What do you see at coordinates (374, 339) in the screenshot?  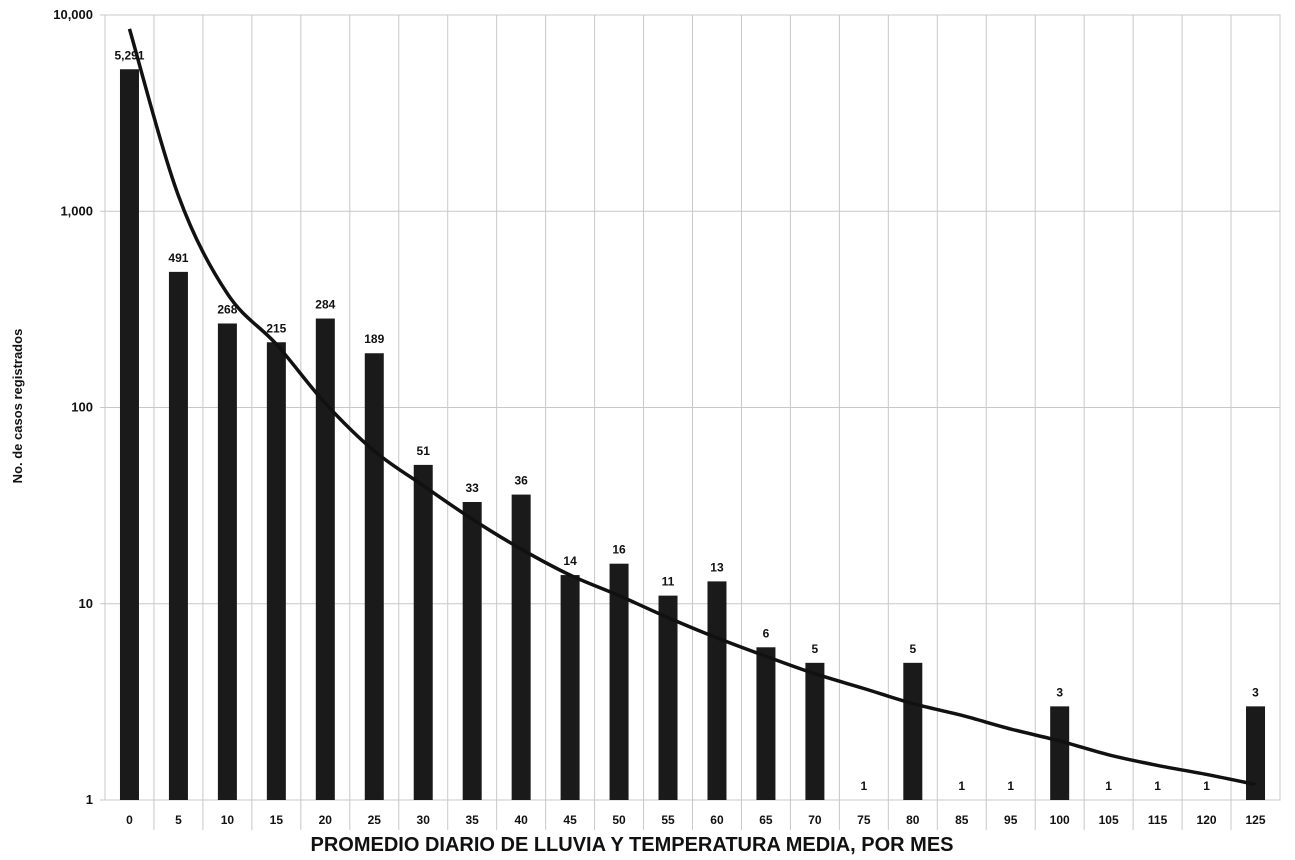 I see `data-label: 189` at bounding box center [374, 339].